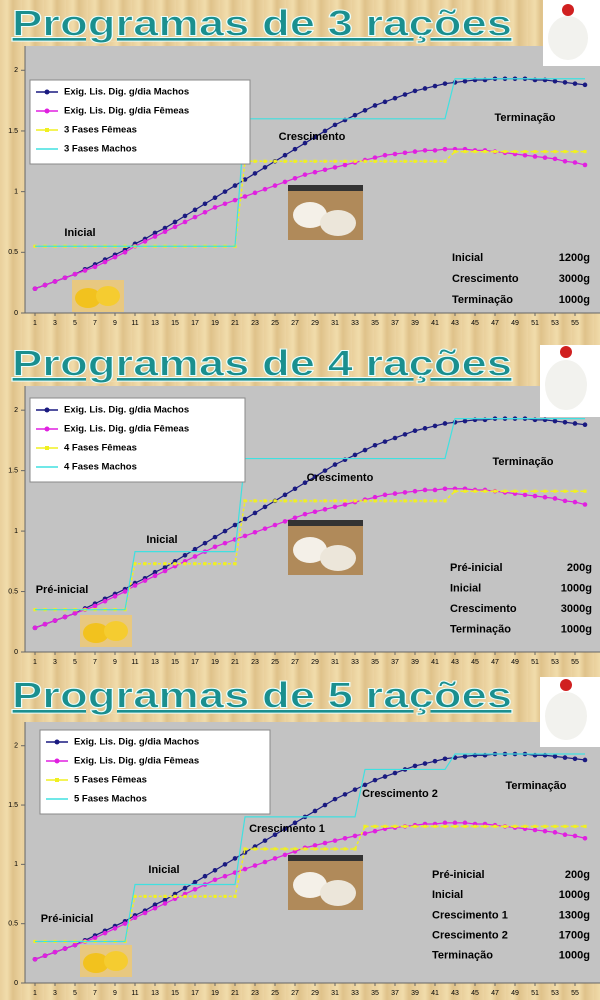 Image resolution: width=600 pixels, height=1000 pixels. What do you see at coordinates (295, 662) in the screenshot?
I see `x-tick-label: 27` at bounding box center [295, 662].